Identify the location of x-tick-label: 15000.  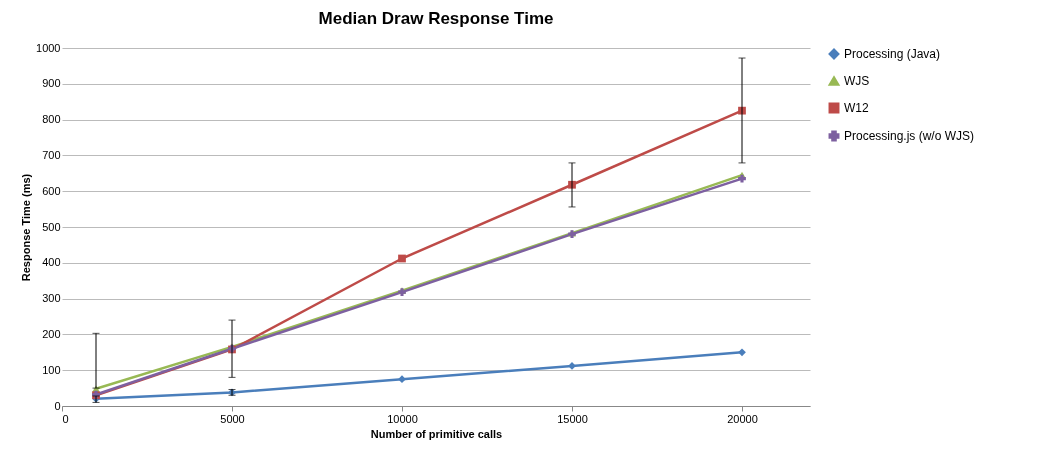
(572, 418).